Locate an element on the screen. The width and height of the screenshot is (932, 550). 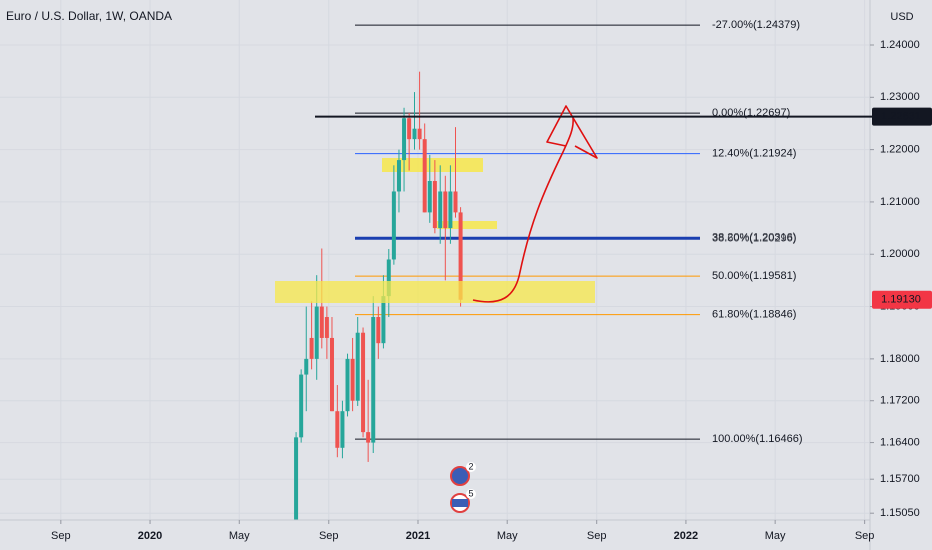
event-icon-flag is located at coordinates (460, 503).